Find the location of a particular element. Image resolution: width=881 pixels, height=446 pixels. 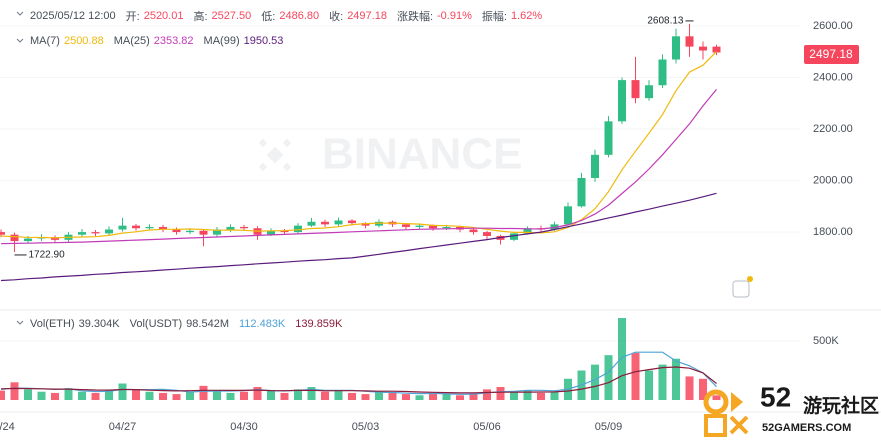

logo-square is located at coordinates (715, 425).